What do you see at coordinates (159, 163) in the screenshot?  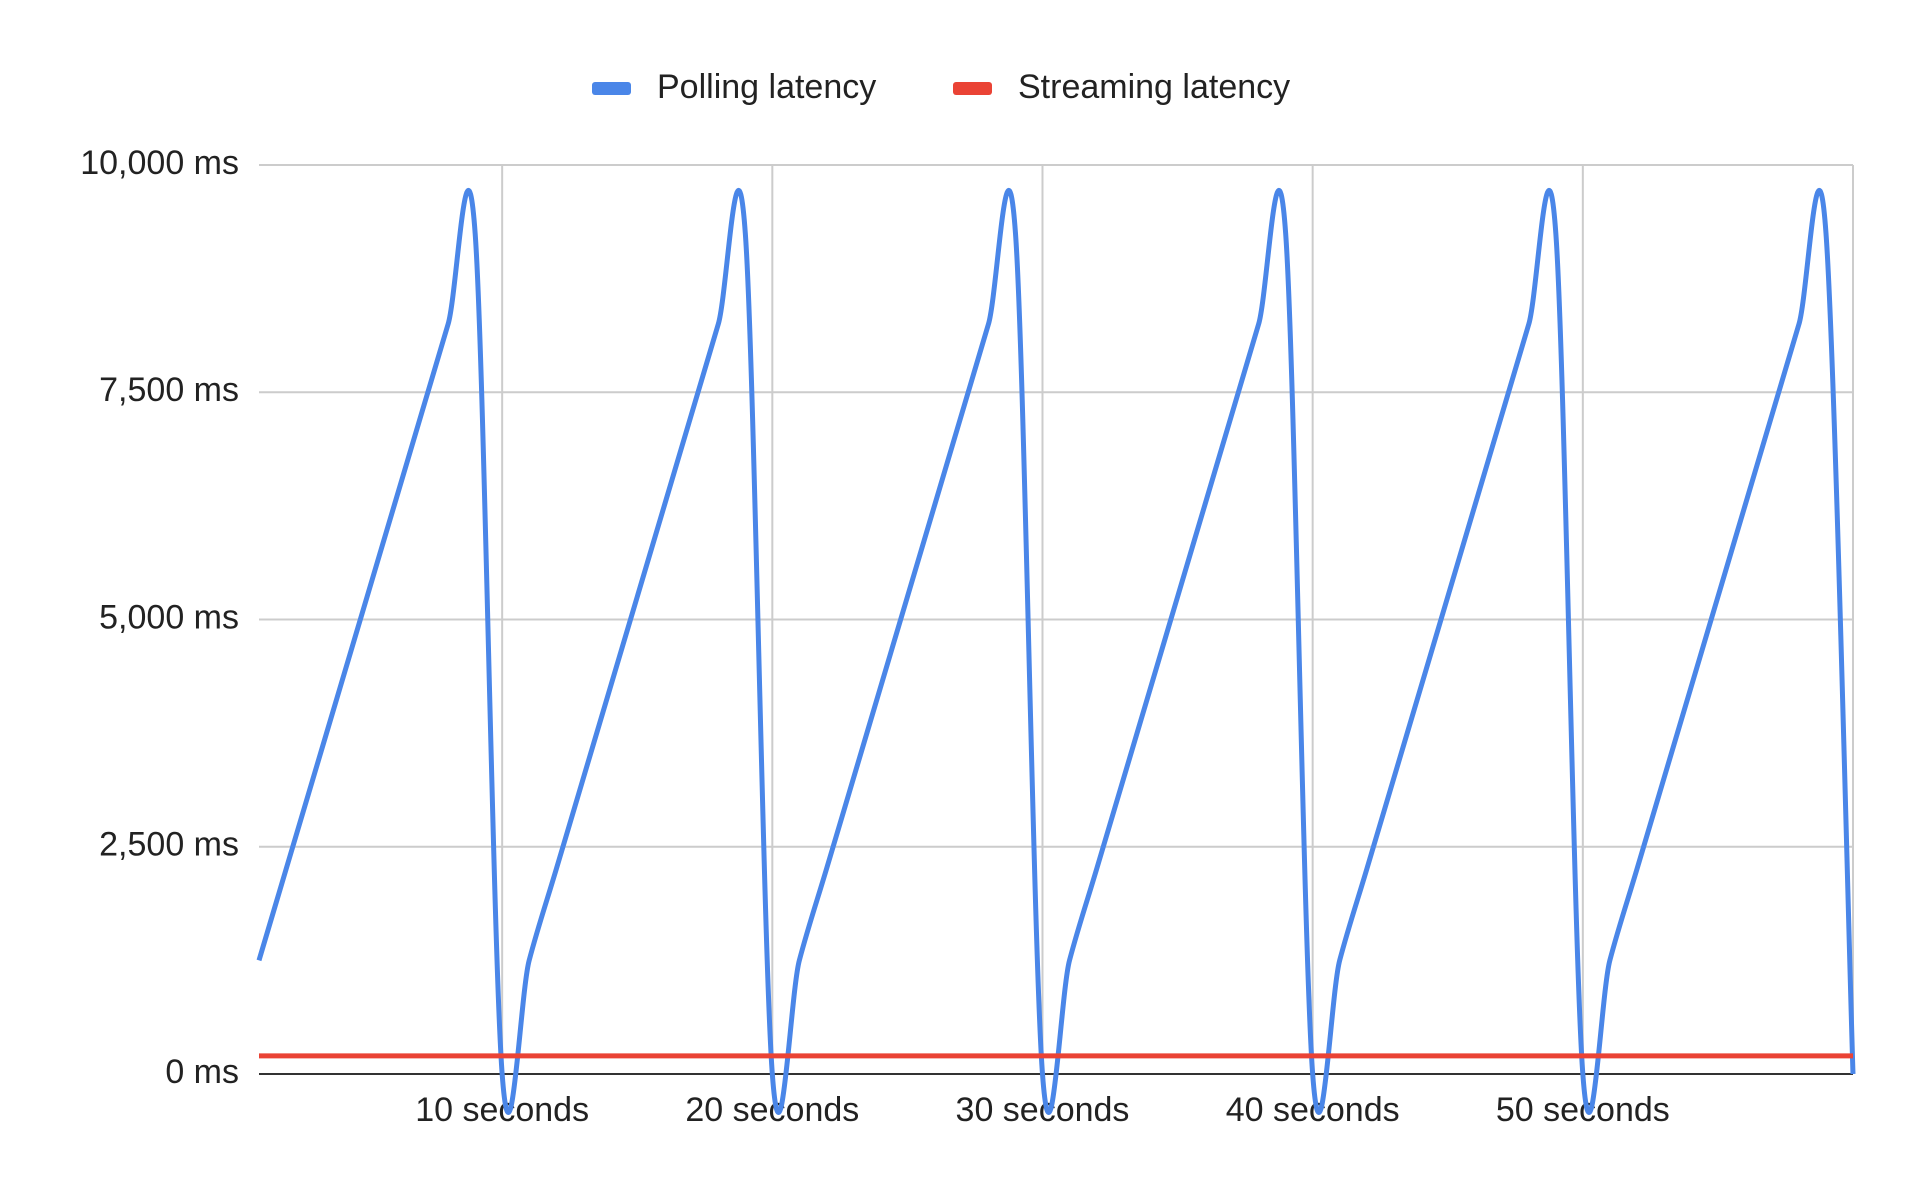 I see `y-tick-label: 10,000 ms` at bounding box center [159, 163].